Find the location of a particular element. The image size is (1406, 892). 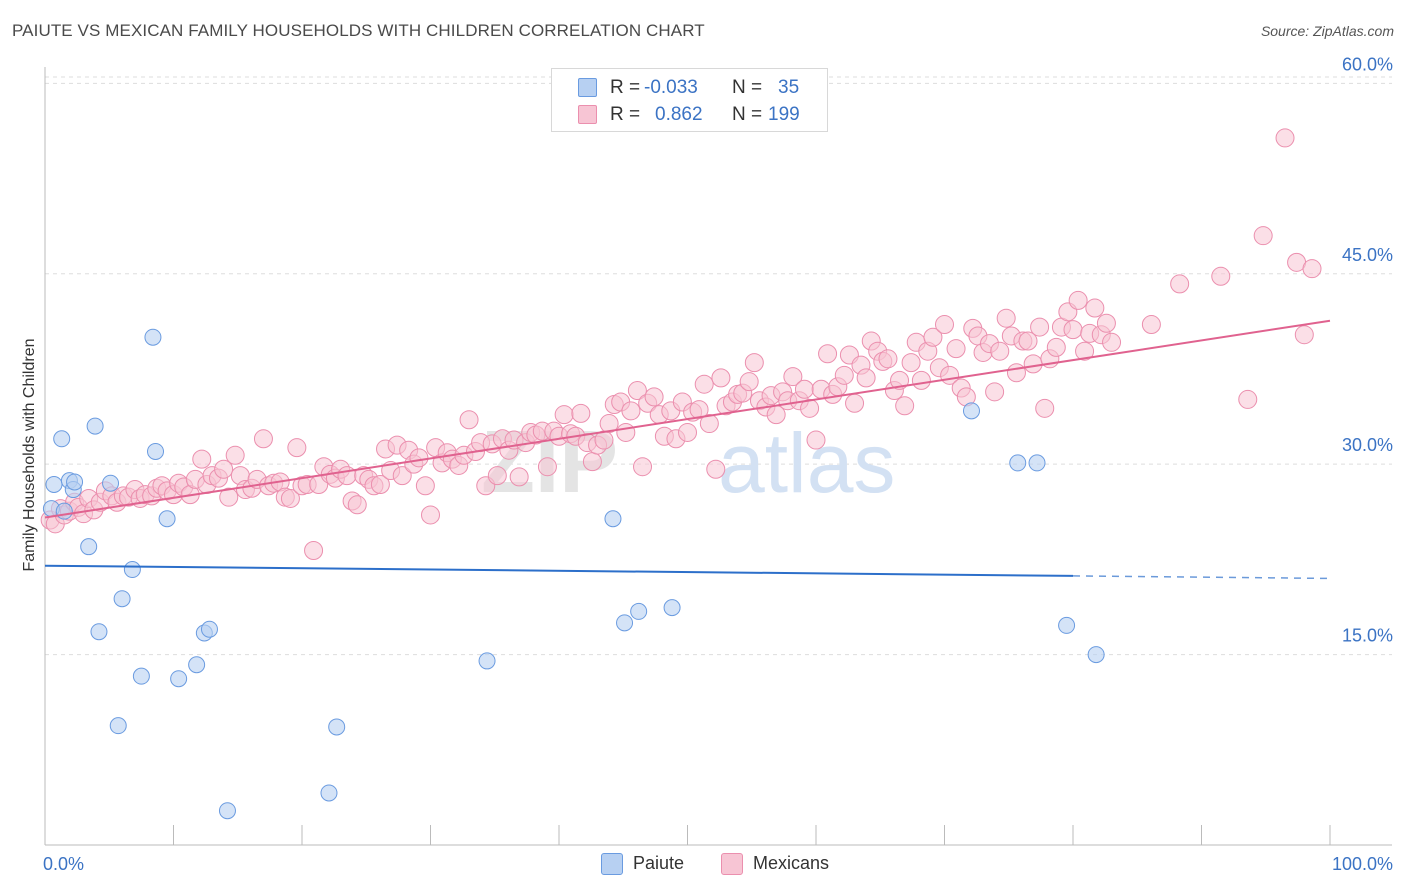

bottom-paiute-swatch is located at coordinates (612, 864).